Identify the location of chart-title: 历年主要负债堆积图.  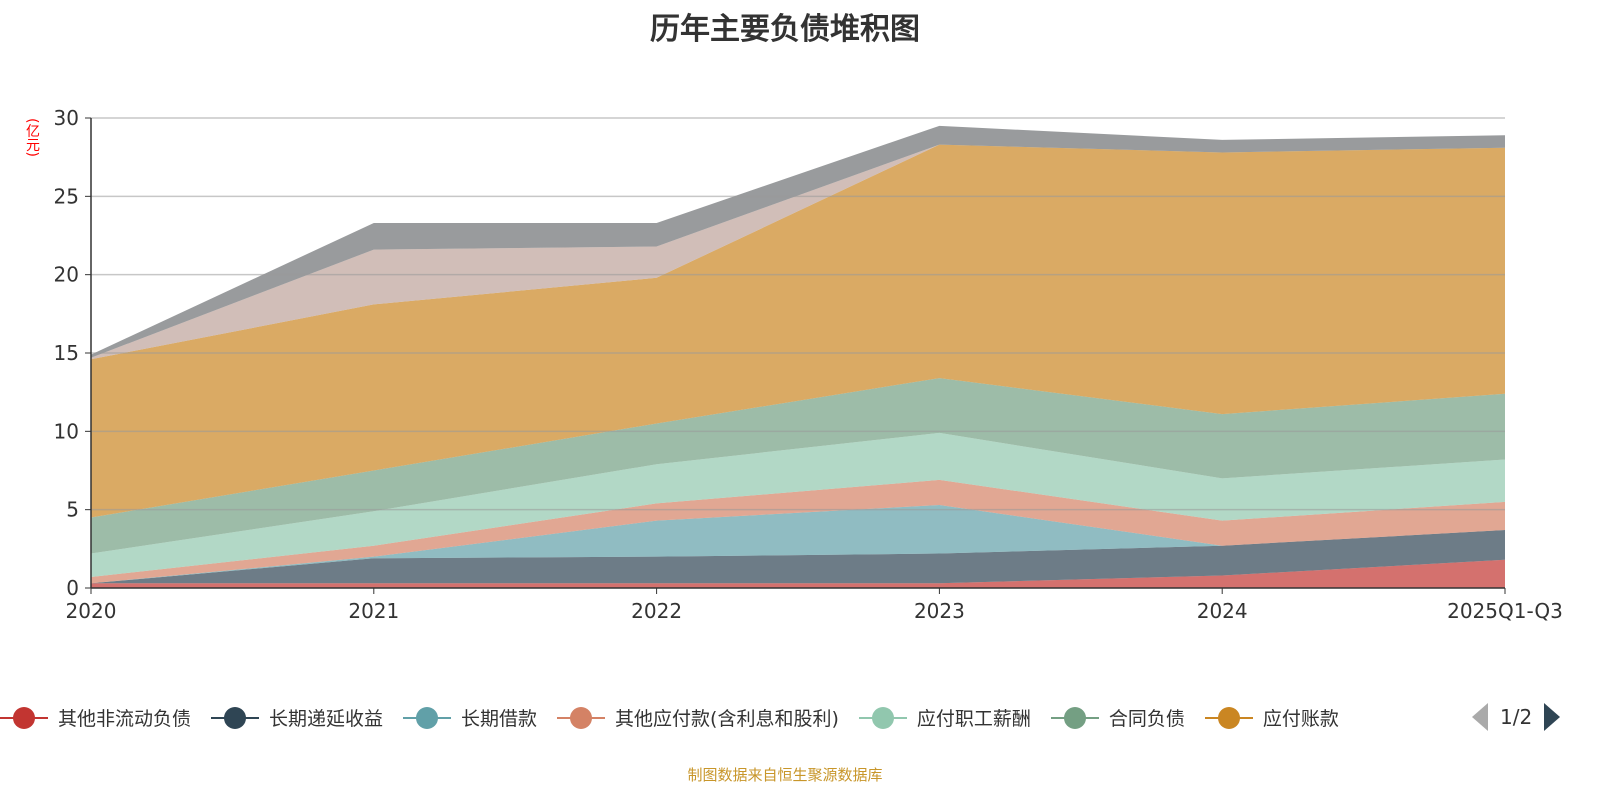
(785, 29).